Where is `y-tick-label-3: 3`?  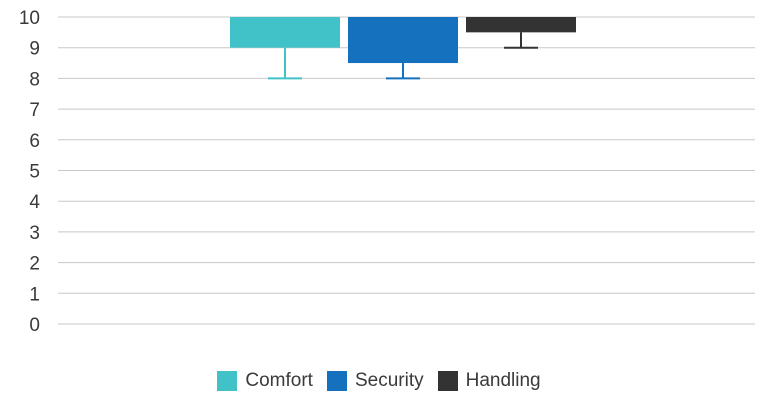
y-tick-label-3: 3 is located at coordinates (34, 233).